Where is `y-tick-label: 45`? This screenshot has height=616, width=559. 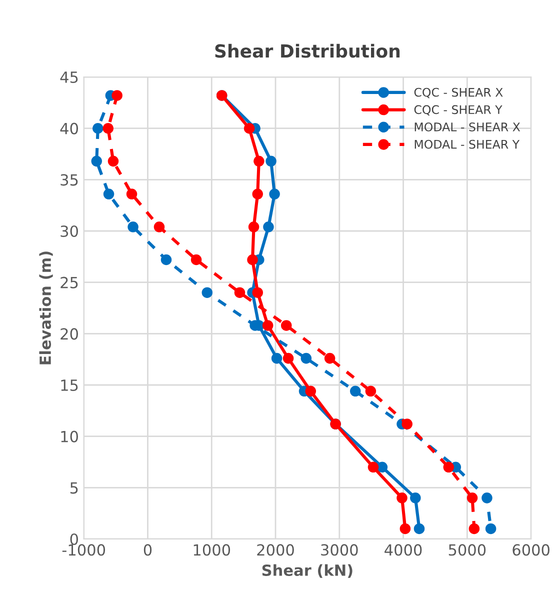 y-tick-label: 45 is located at coordinates (69, 78).